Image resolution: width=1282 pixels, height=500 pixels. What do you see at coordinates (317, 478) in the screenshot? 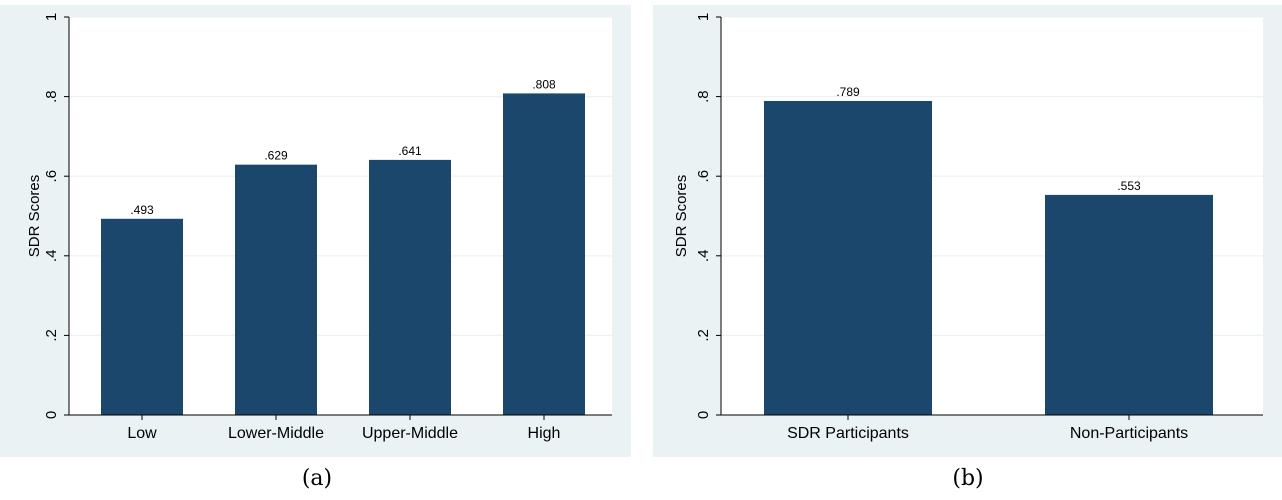
I see `caption-a: (a)` at bounding box center [317, 478].